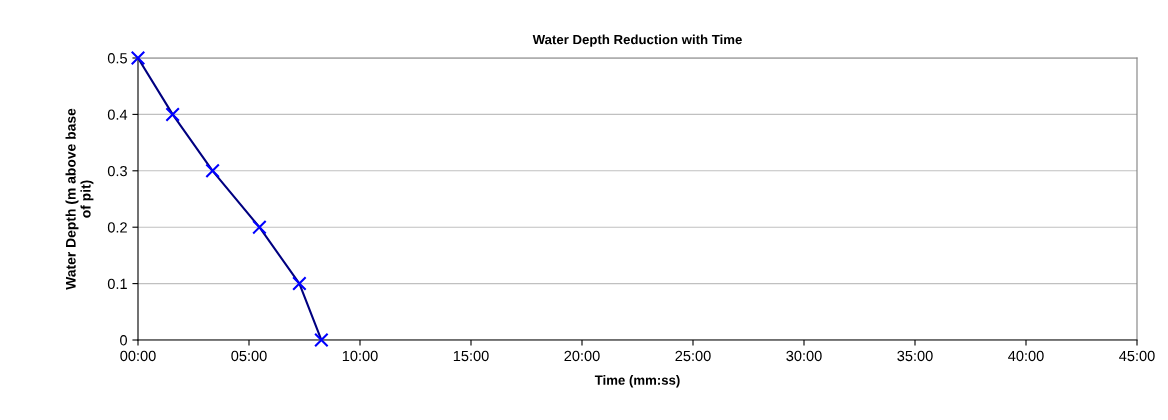 The height and width of the screenshot is (420, 1168). I want to click on chart-title: Water Depth Reduction with Time, so click(637, 40).